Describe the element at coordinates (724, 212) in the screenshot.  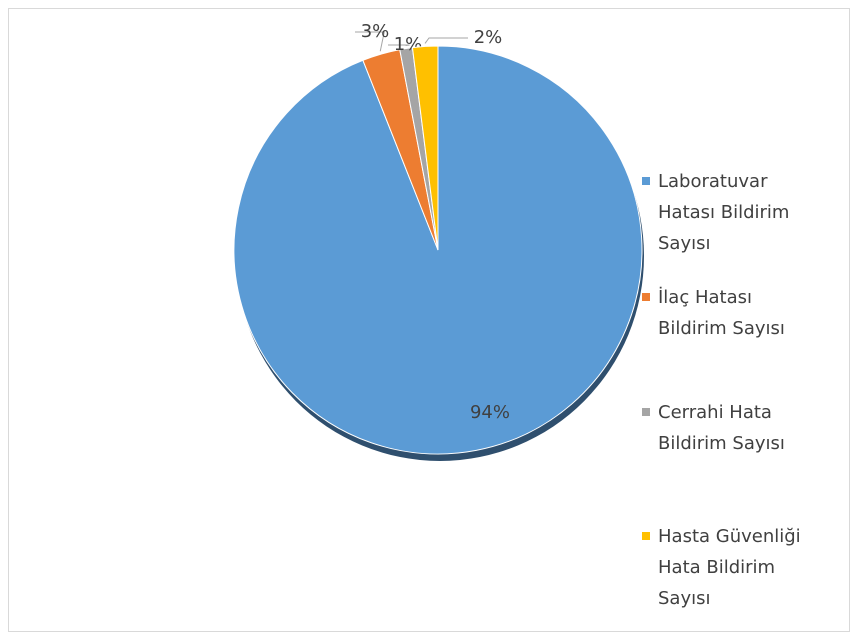
I see `legend-label: Laboratuvar Hatası Bildirim Sayısı` at that location.